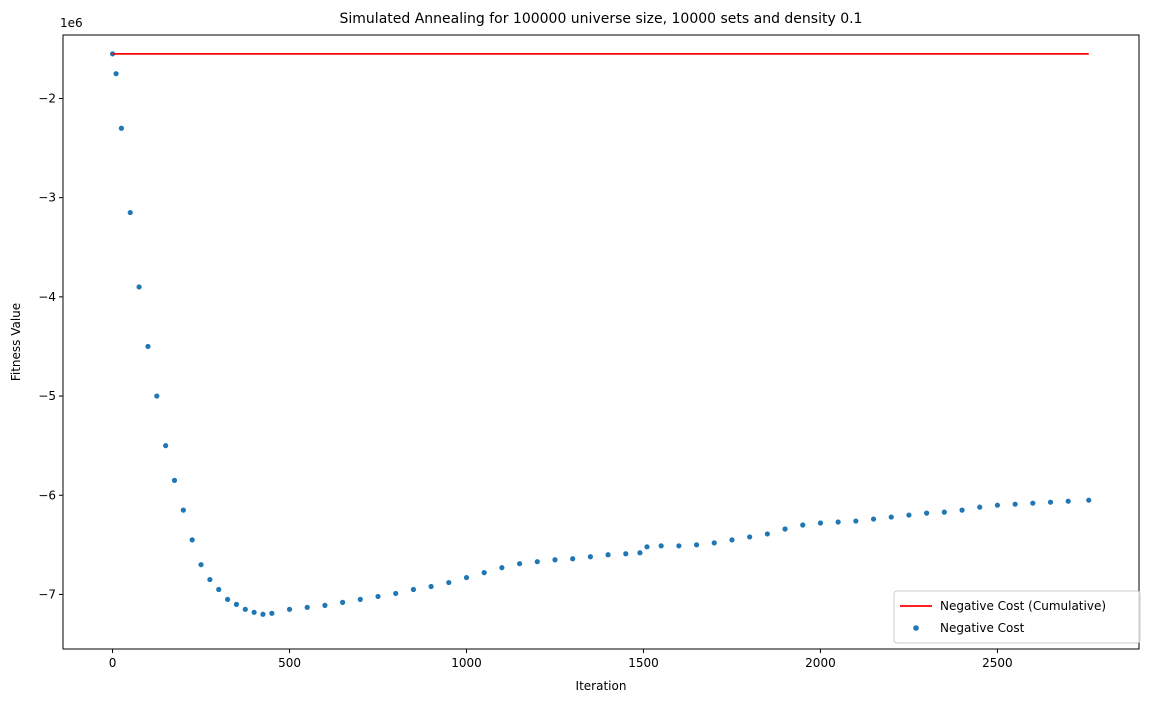 The width and height of the screenshot is (1154, 701). I want to click on legend: Negative Cost (Cumulative) Negative Cost, so click(1017, 617).